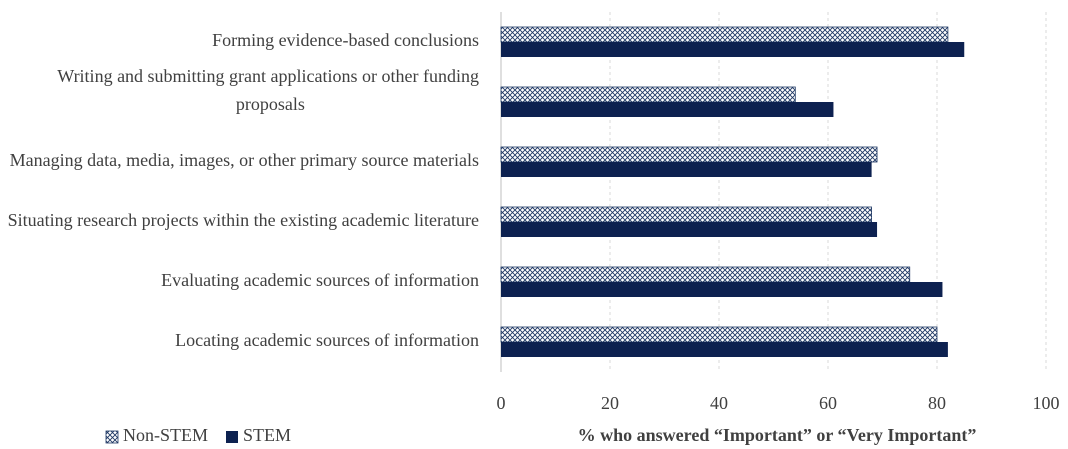 This screenshot has width=1068, height=449. Describe the element at coordinates (719, 403) in the screenshot. I see `x-tick-label: 40` at that location.